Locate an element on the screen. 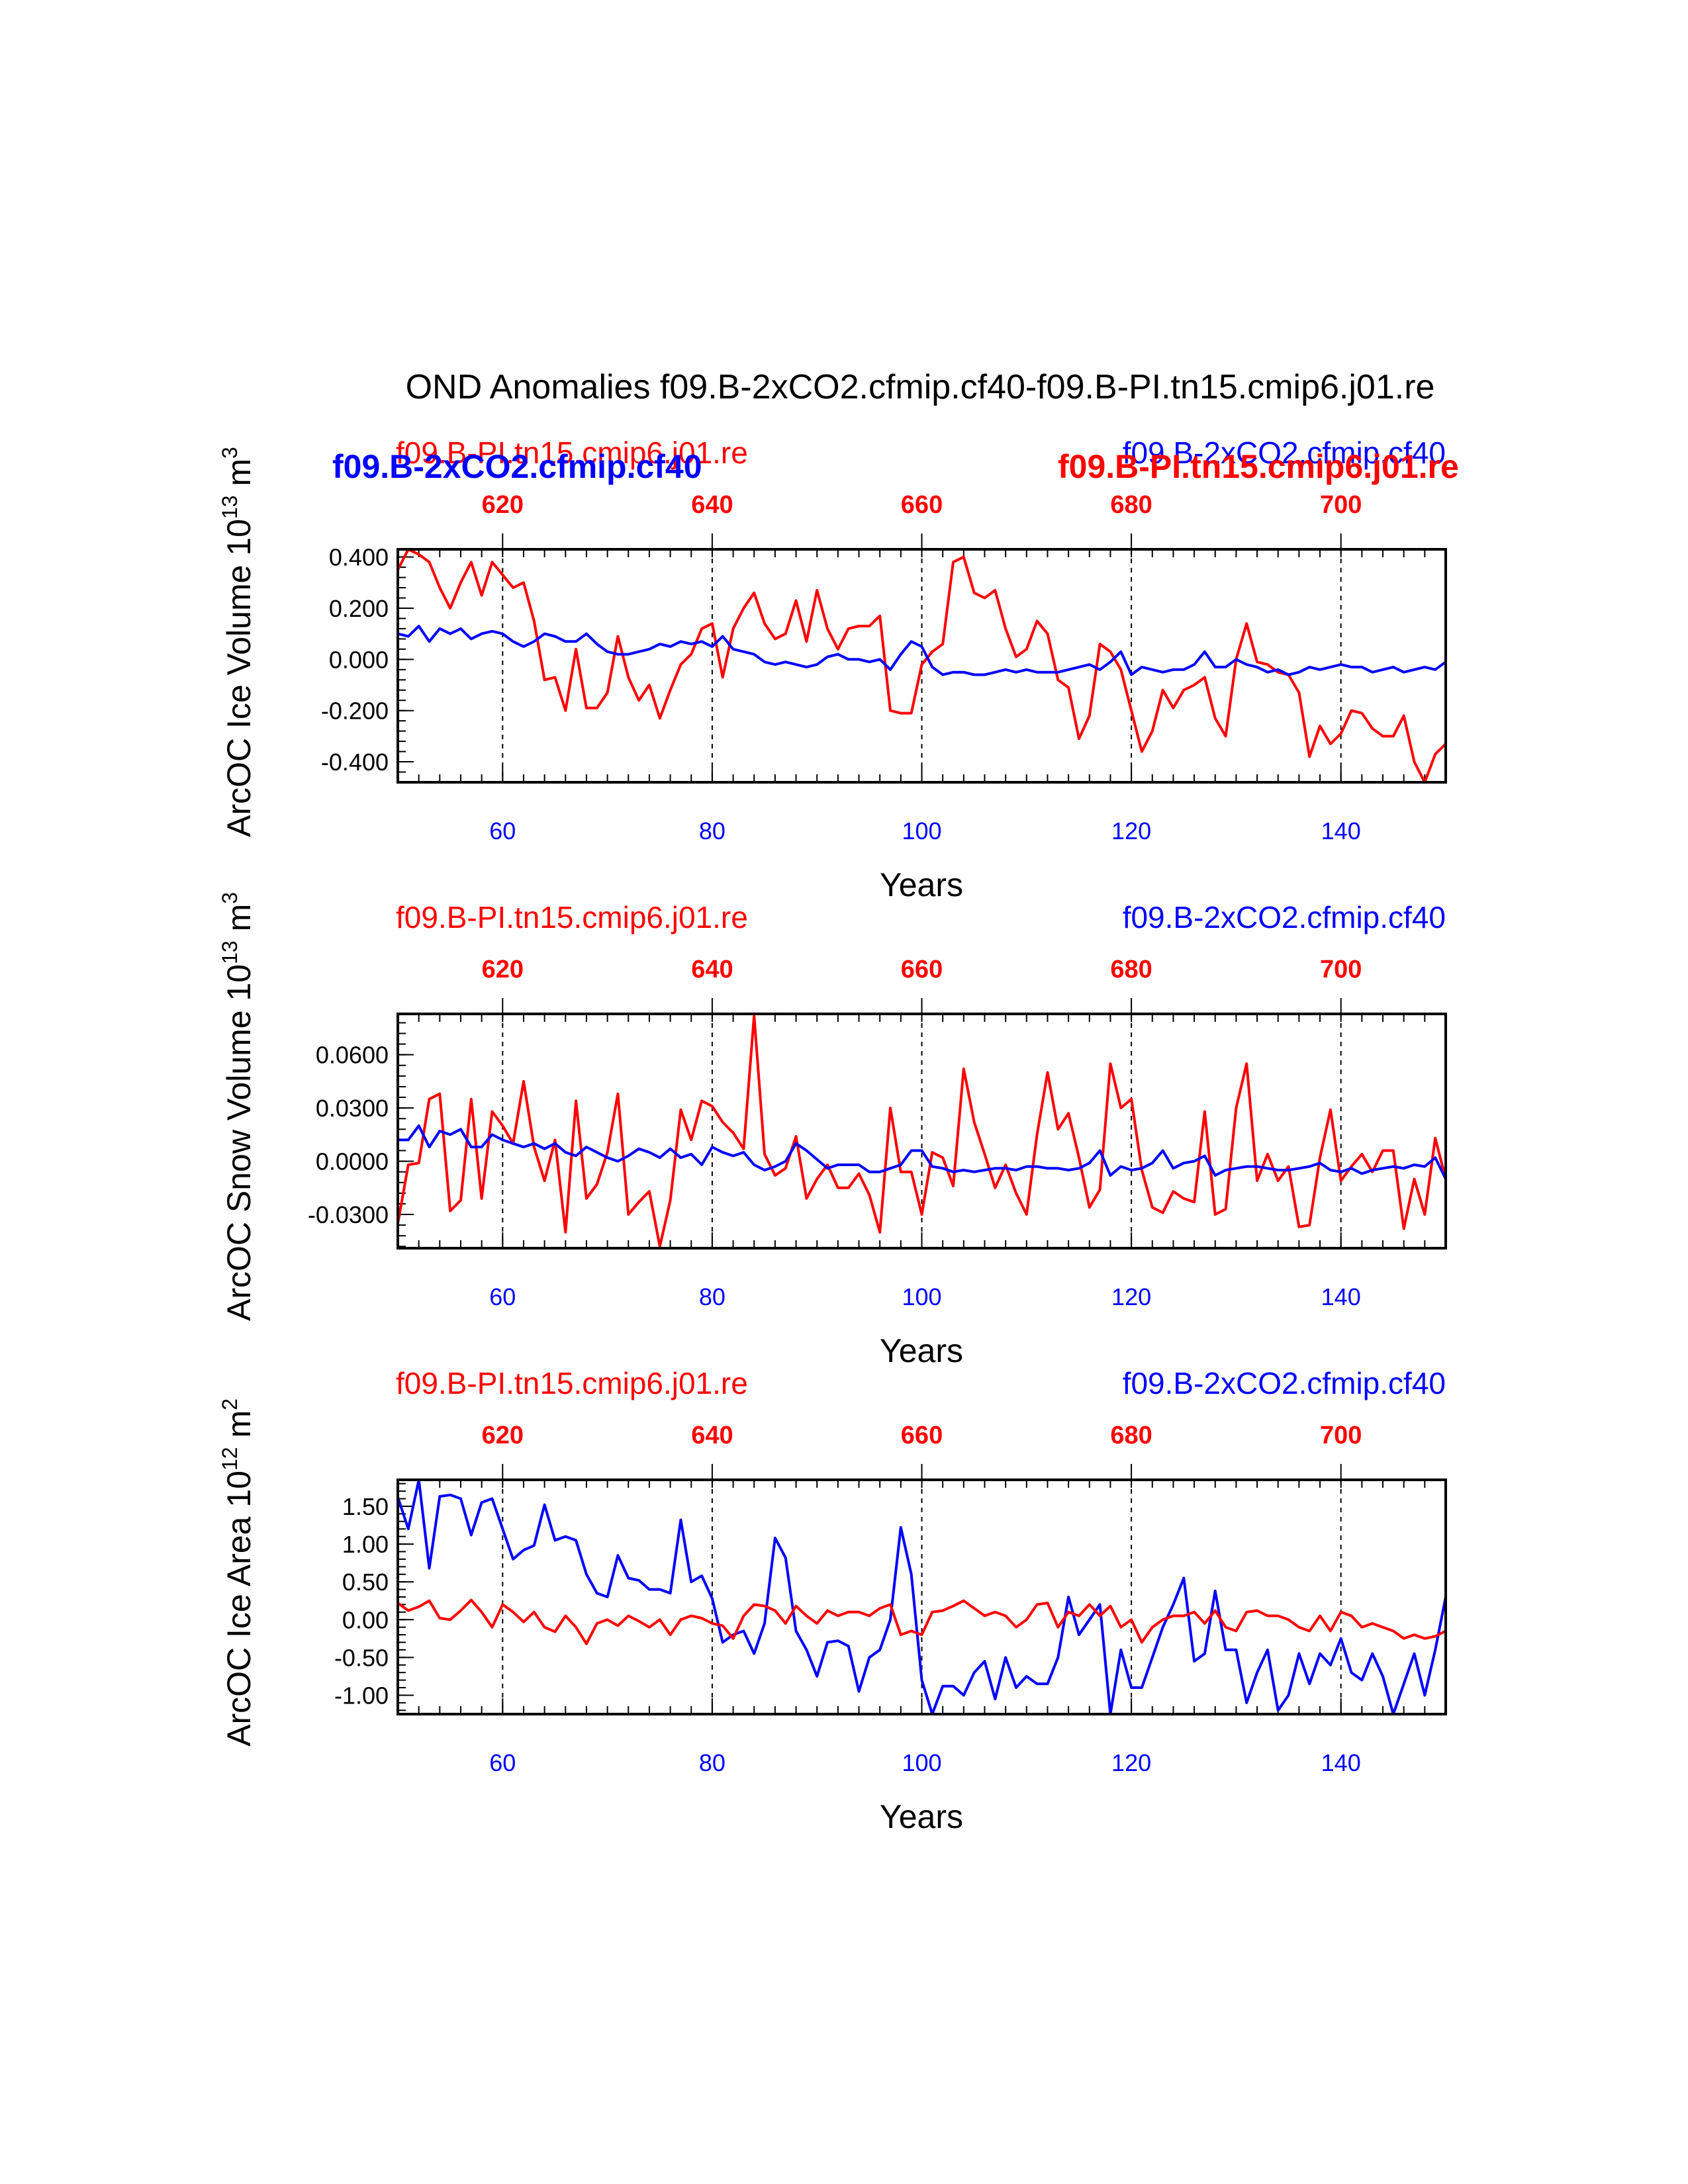 The width and height of the screenshot is (1688, 2184). y-tick-label: -0.50 is located at coordinates (361, 1658).